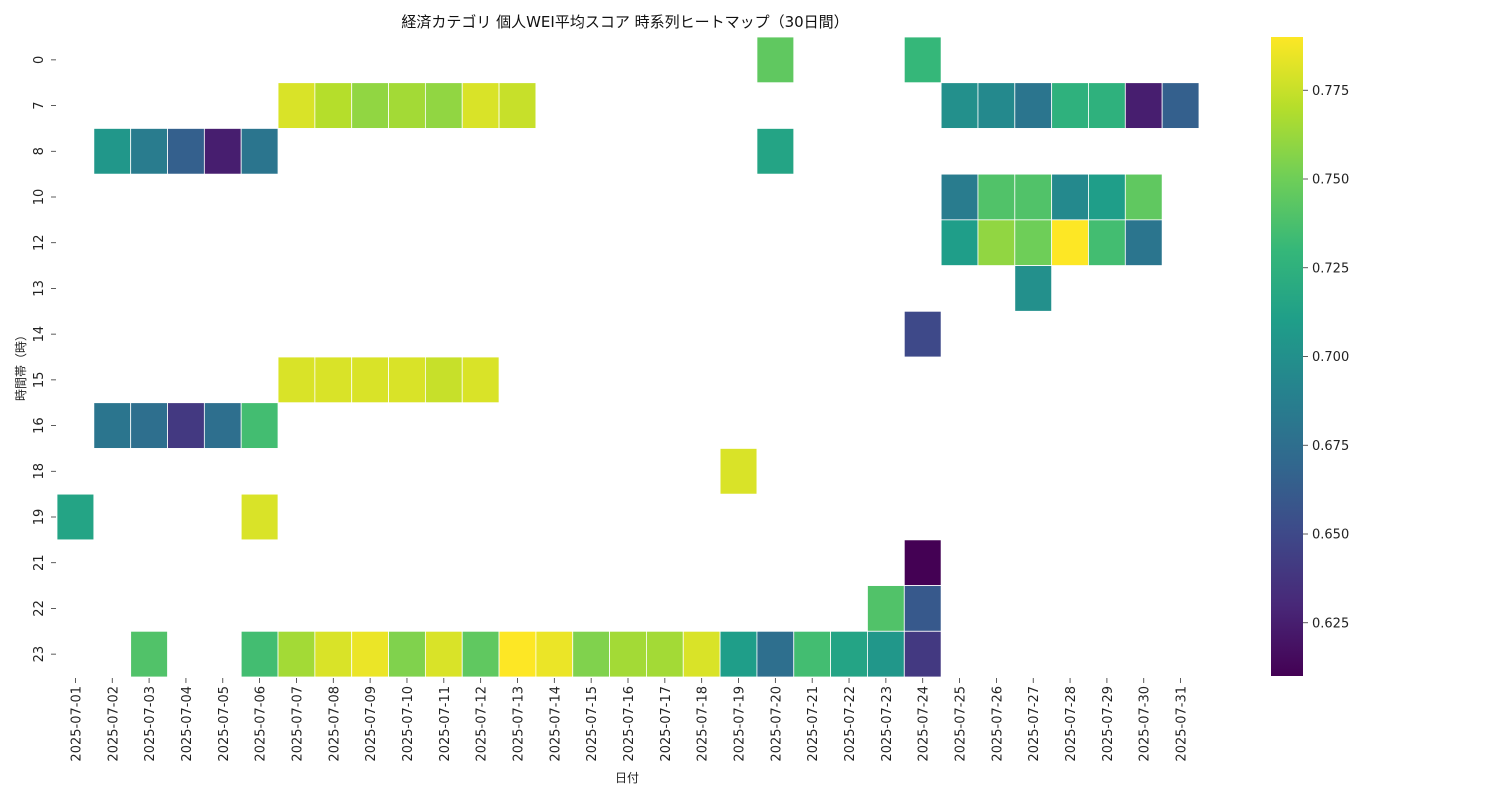  What do you see at coordinates (44, 359) in the screenshot?
I see `y-axis: 0 7 8 10 12 13 14 15 16 18 19 21 22 23` at bounding box center [44, 359].